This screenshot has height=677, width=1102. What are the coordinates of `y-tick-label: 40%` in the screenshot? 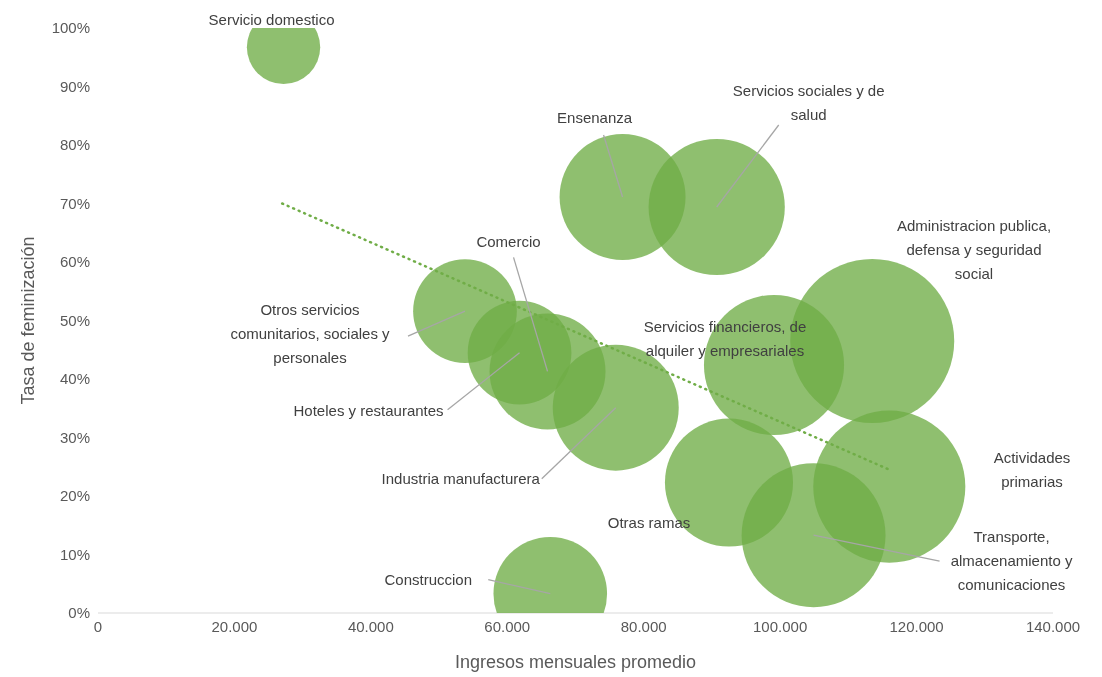 It's located at (74, 379).